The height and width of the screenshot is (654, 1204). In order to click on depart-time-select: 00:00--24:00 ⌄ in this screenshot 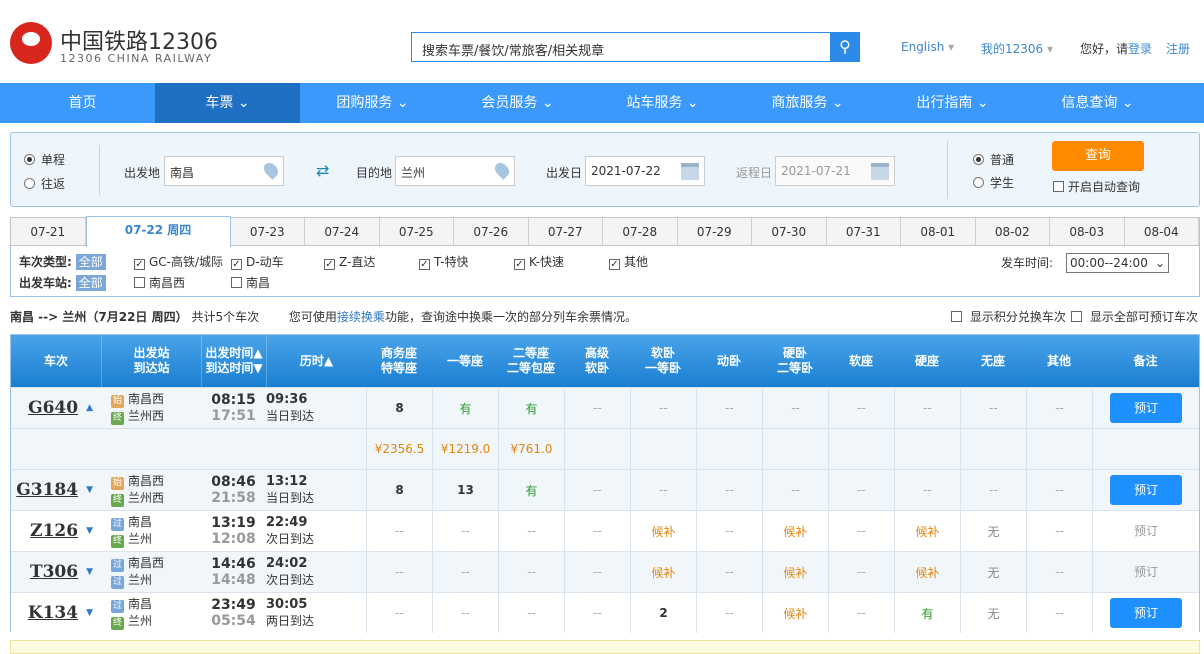, I will do `click(1117, 263)`.